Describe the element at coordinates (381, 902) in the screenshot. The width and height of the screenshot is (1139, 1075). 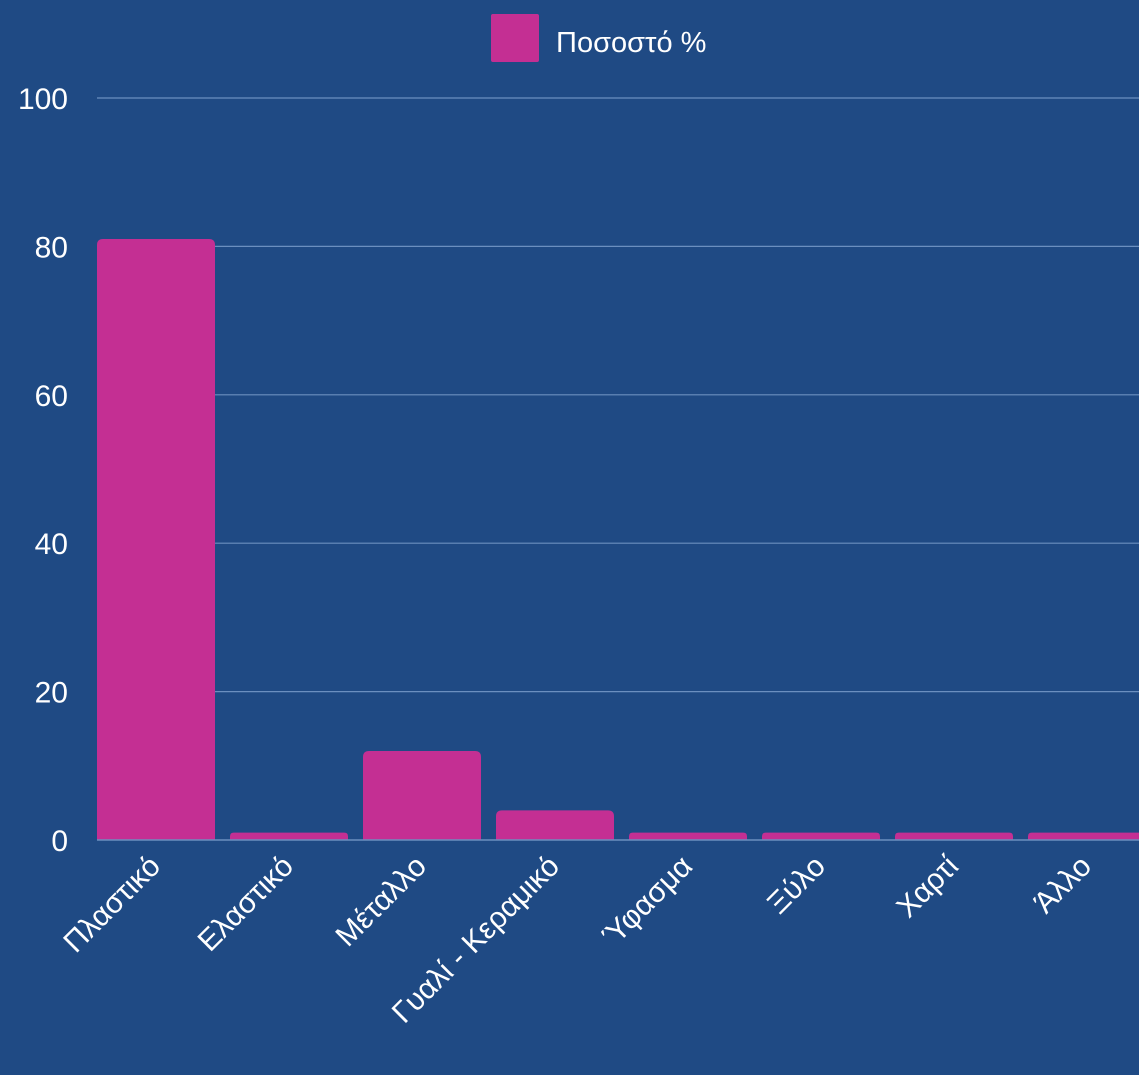
I see `x-tick-label: Μέταλλο` at that location.